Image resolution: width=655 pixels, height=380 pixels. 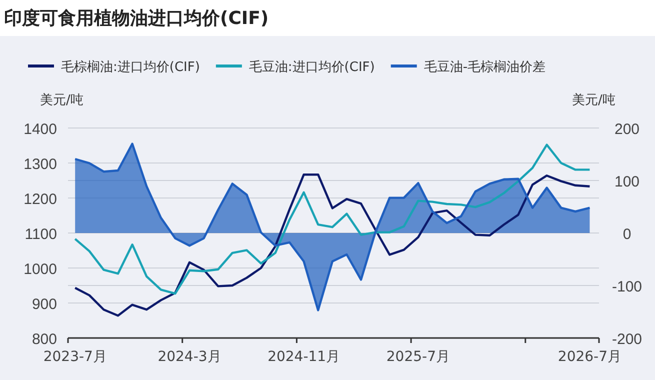 What do you see at coordinates (627, 234) in the screenshot?
I see `y2-tick-label: 0` at bounding box center [627, 234].